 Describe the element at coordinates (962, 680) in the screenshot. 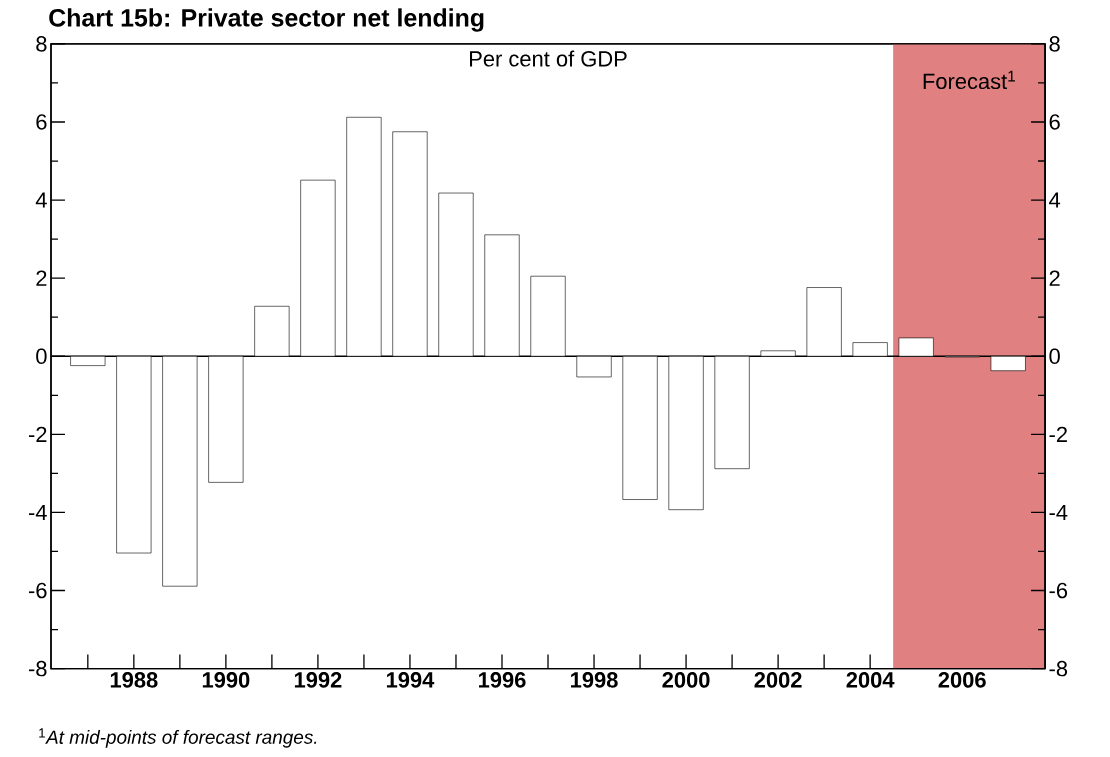

I see `x-tick-label: 2006` at that location.